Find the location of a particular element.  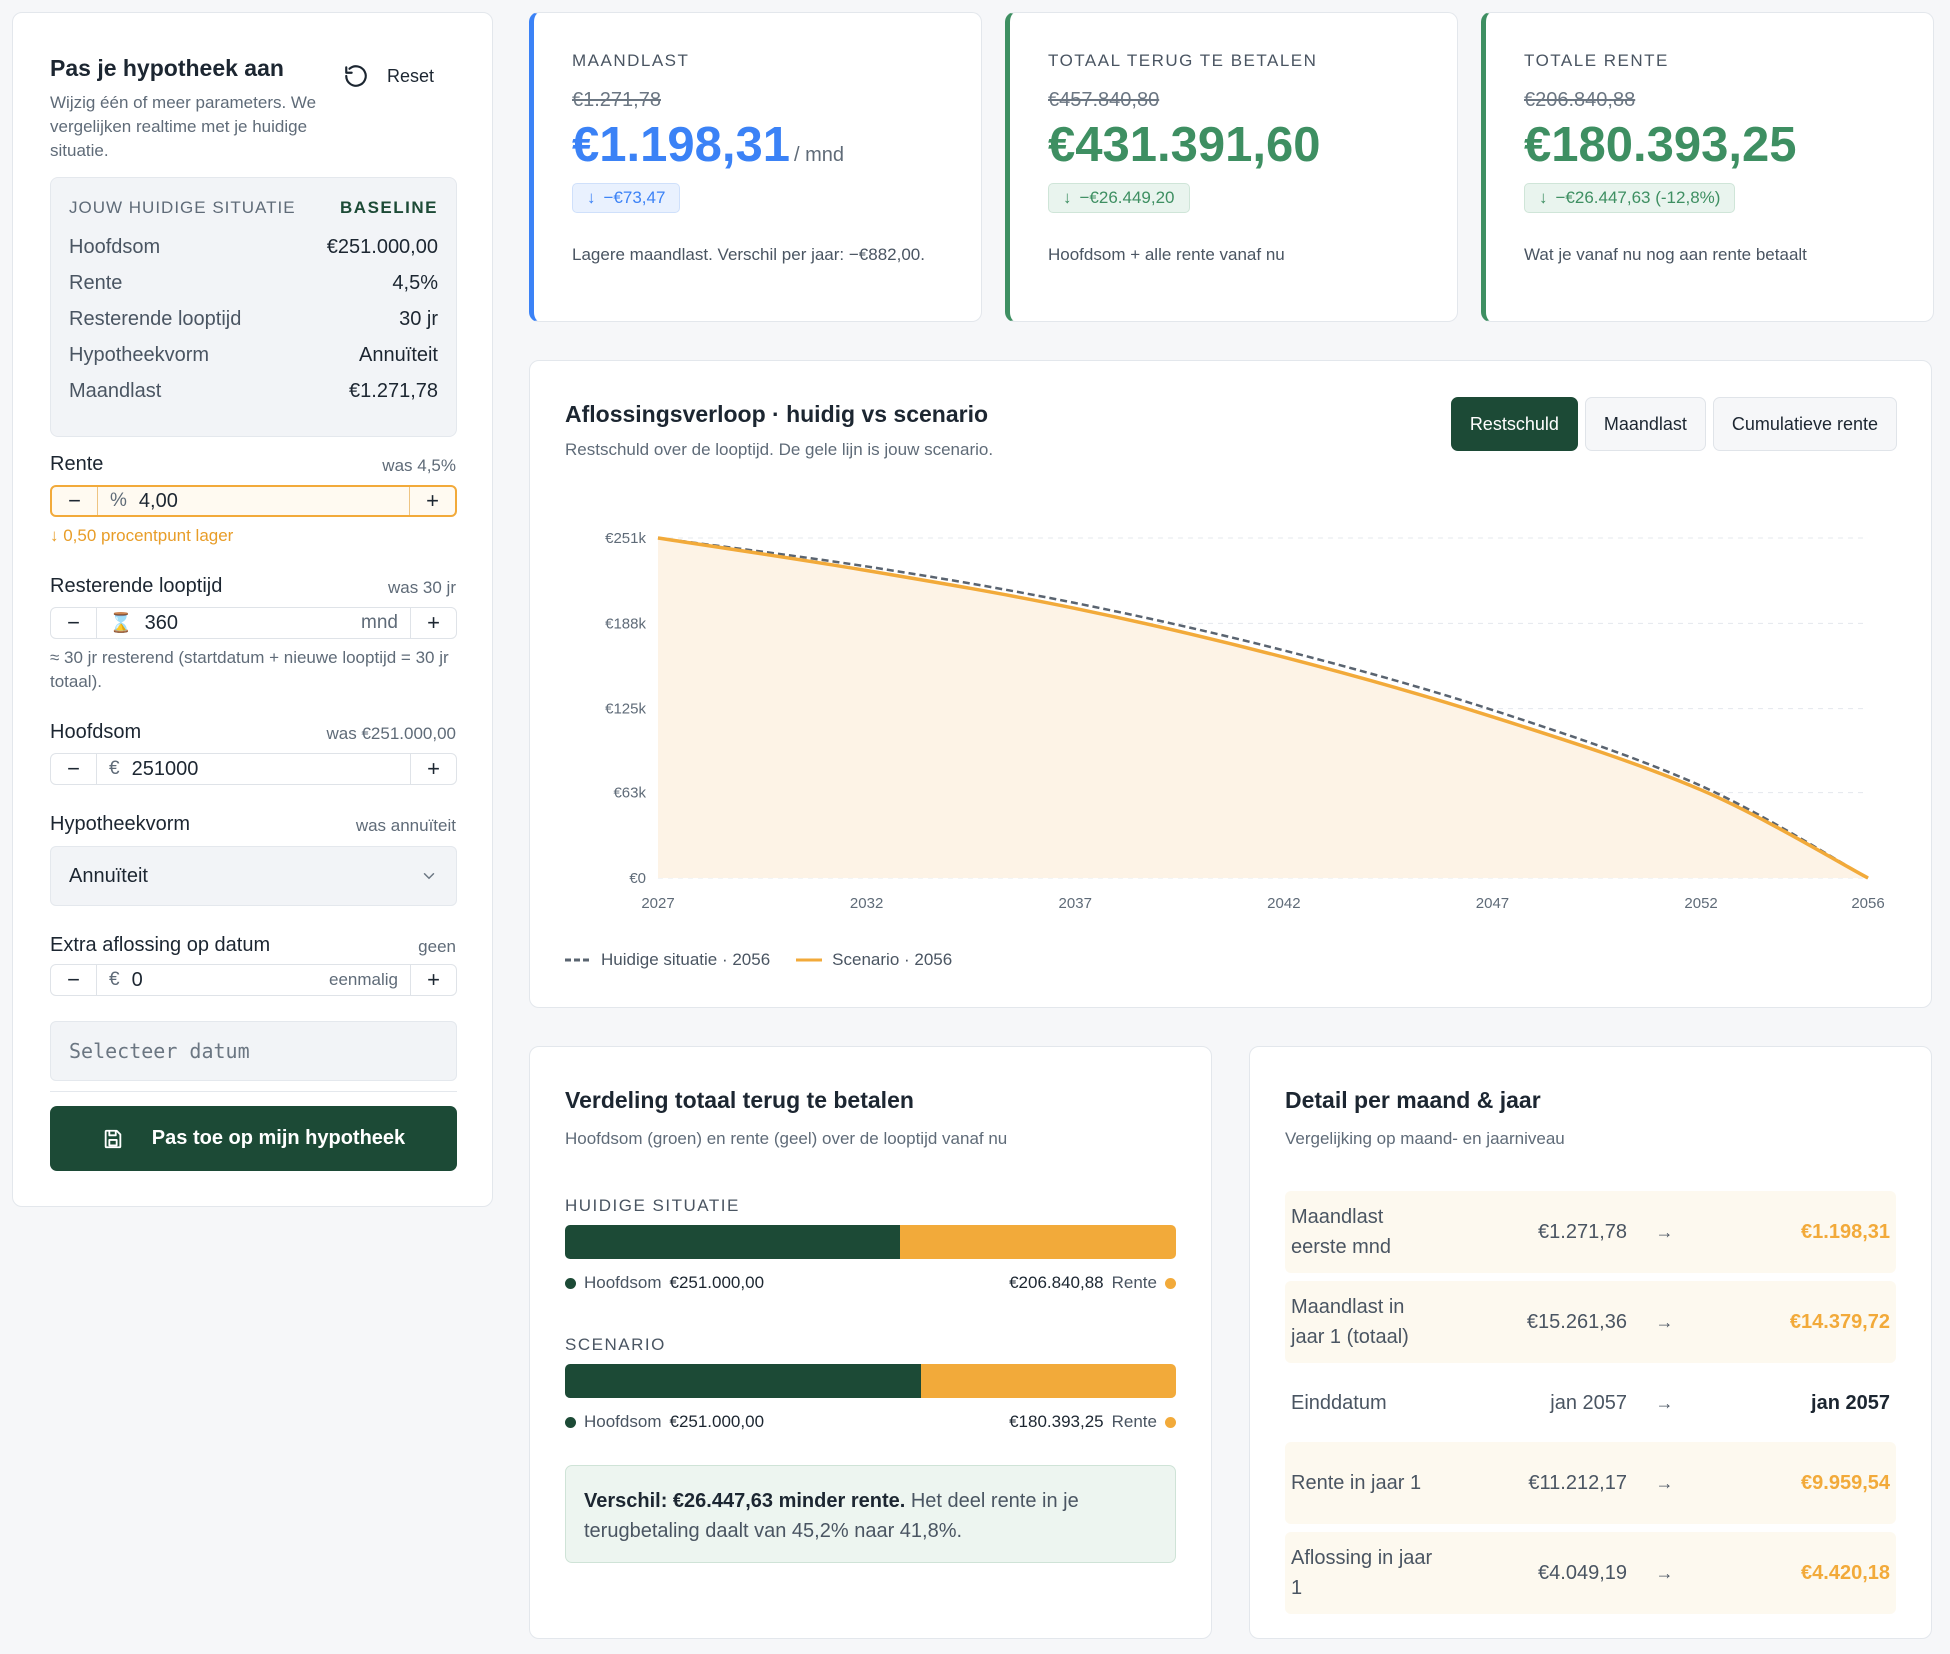

detail-subtitle: Vergelijking op maand- en jaarniveau is located at coordinates (1425, 1138).